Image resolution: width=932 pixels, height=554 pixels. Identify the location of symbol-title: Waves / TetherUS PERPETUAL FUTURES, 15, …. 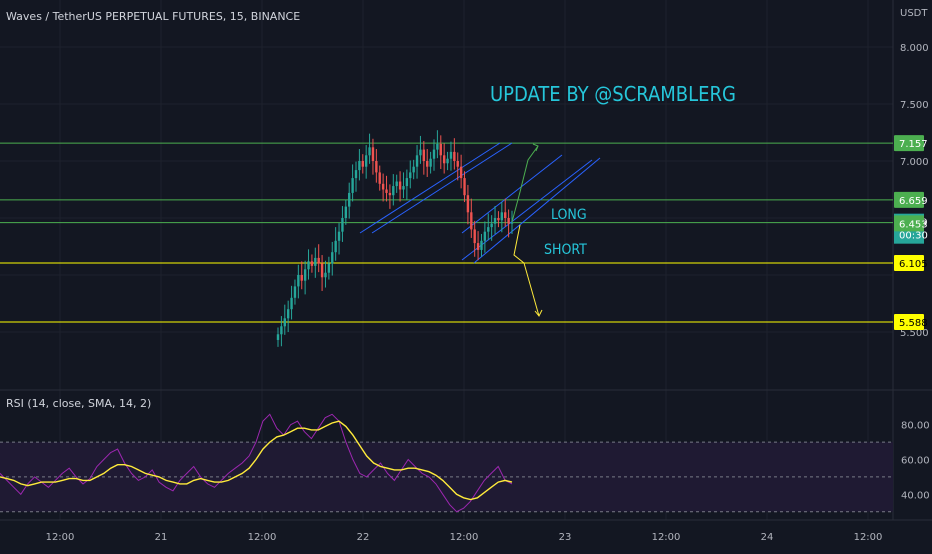
(153, 16).